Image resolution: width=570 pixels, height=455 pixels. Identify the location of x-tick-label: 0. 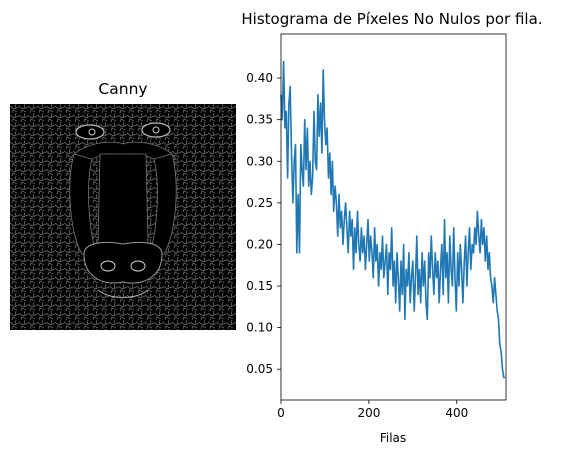
(281, 413).